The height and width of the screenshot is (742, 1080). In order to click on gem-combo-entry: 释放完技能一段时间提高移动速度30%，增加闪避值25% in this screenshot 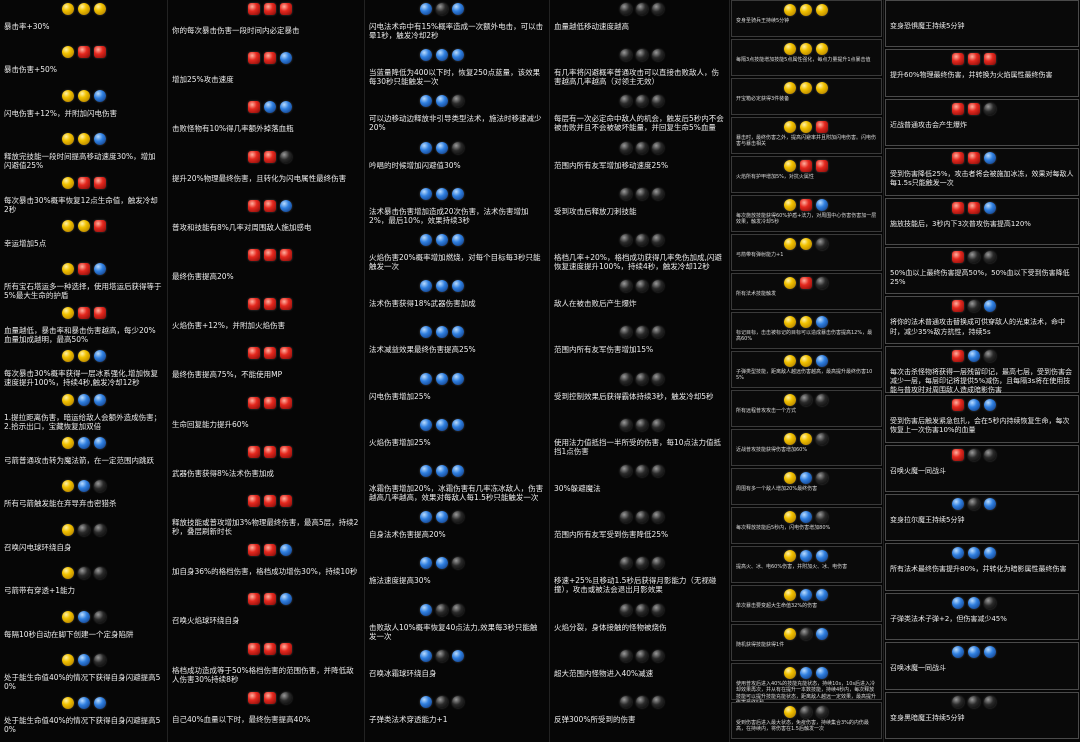, I will do `click(83, 150)`.